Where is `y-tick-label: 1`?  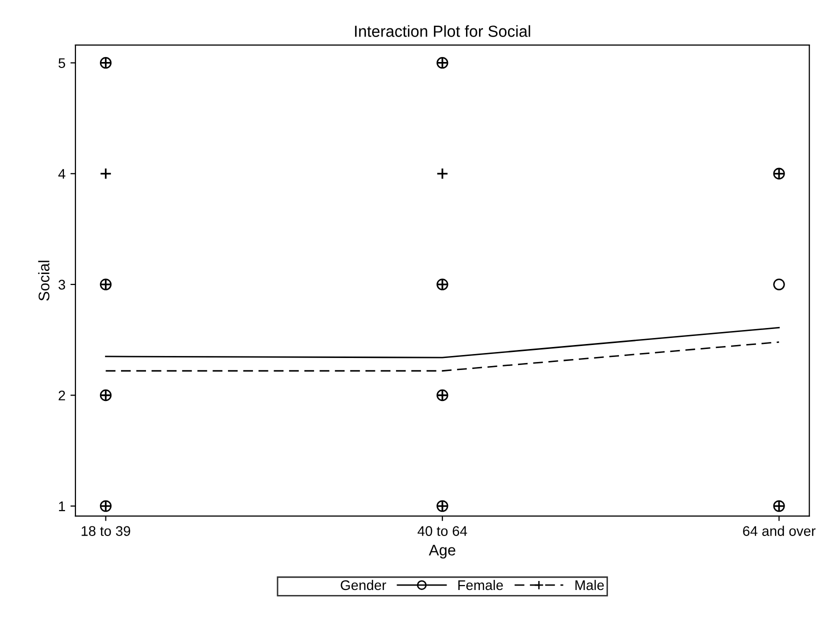
y-tick-label: 1 is located at coordinates (62, 507).